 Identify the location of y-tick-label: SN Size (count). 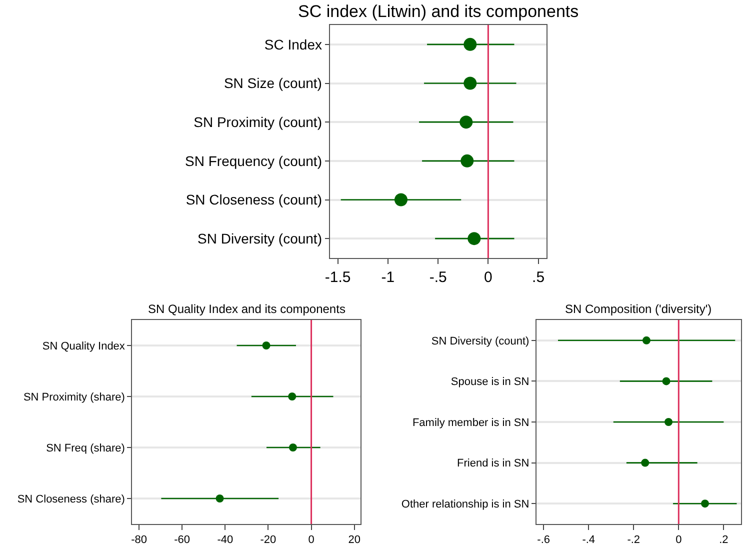
(273, 83).